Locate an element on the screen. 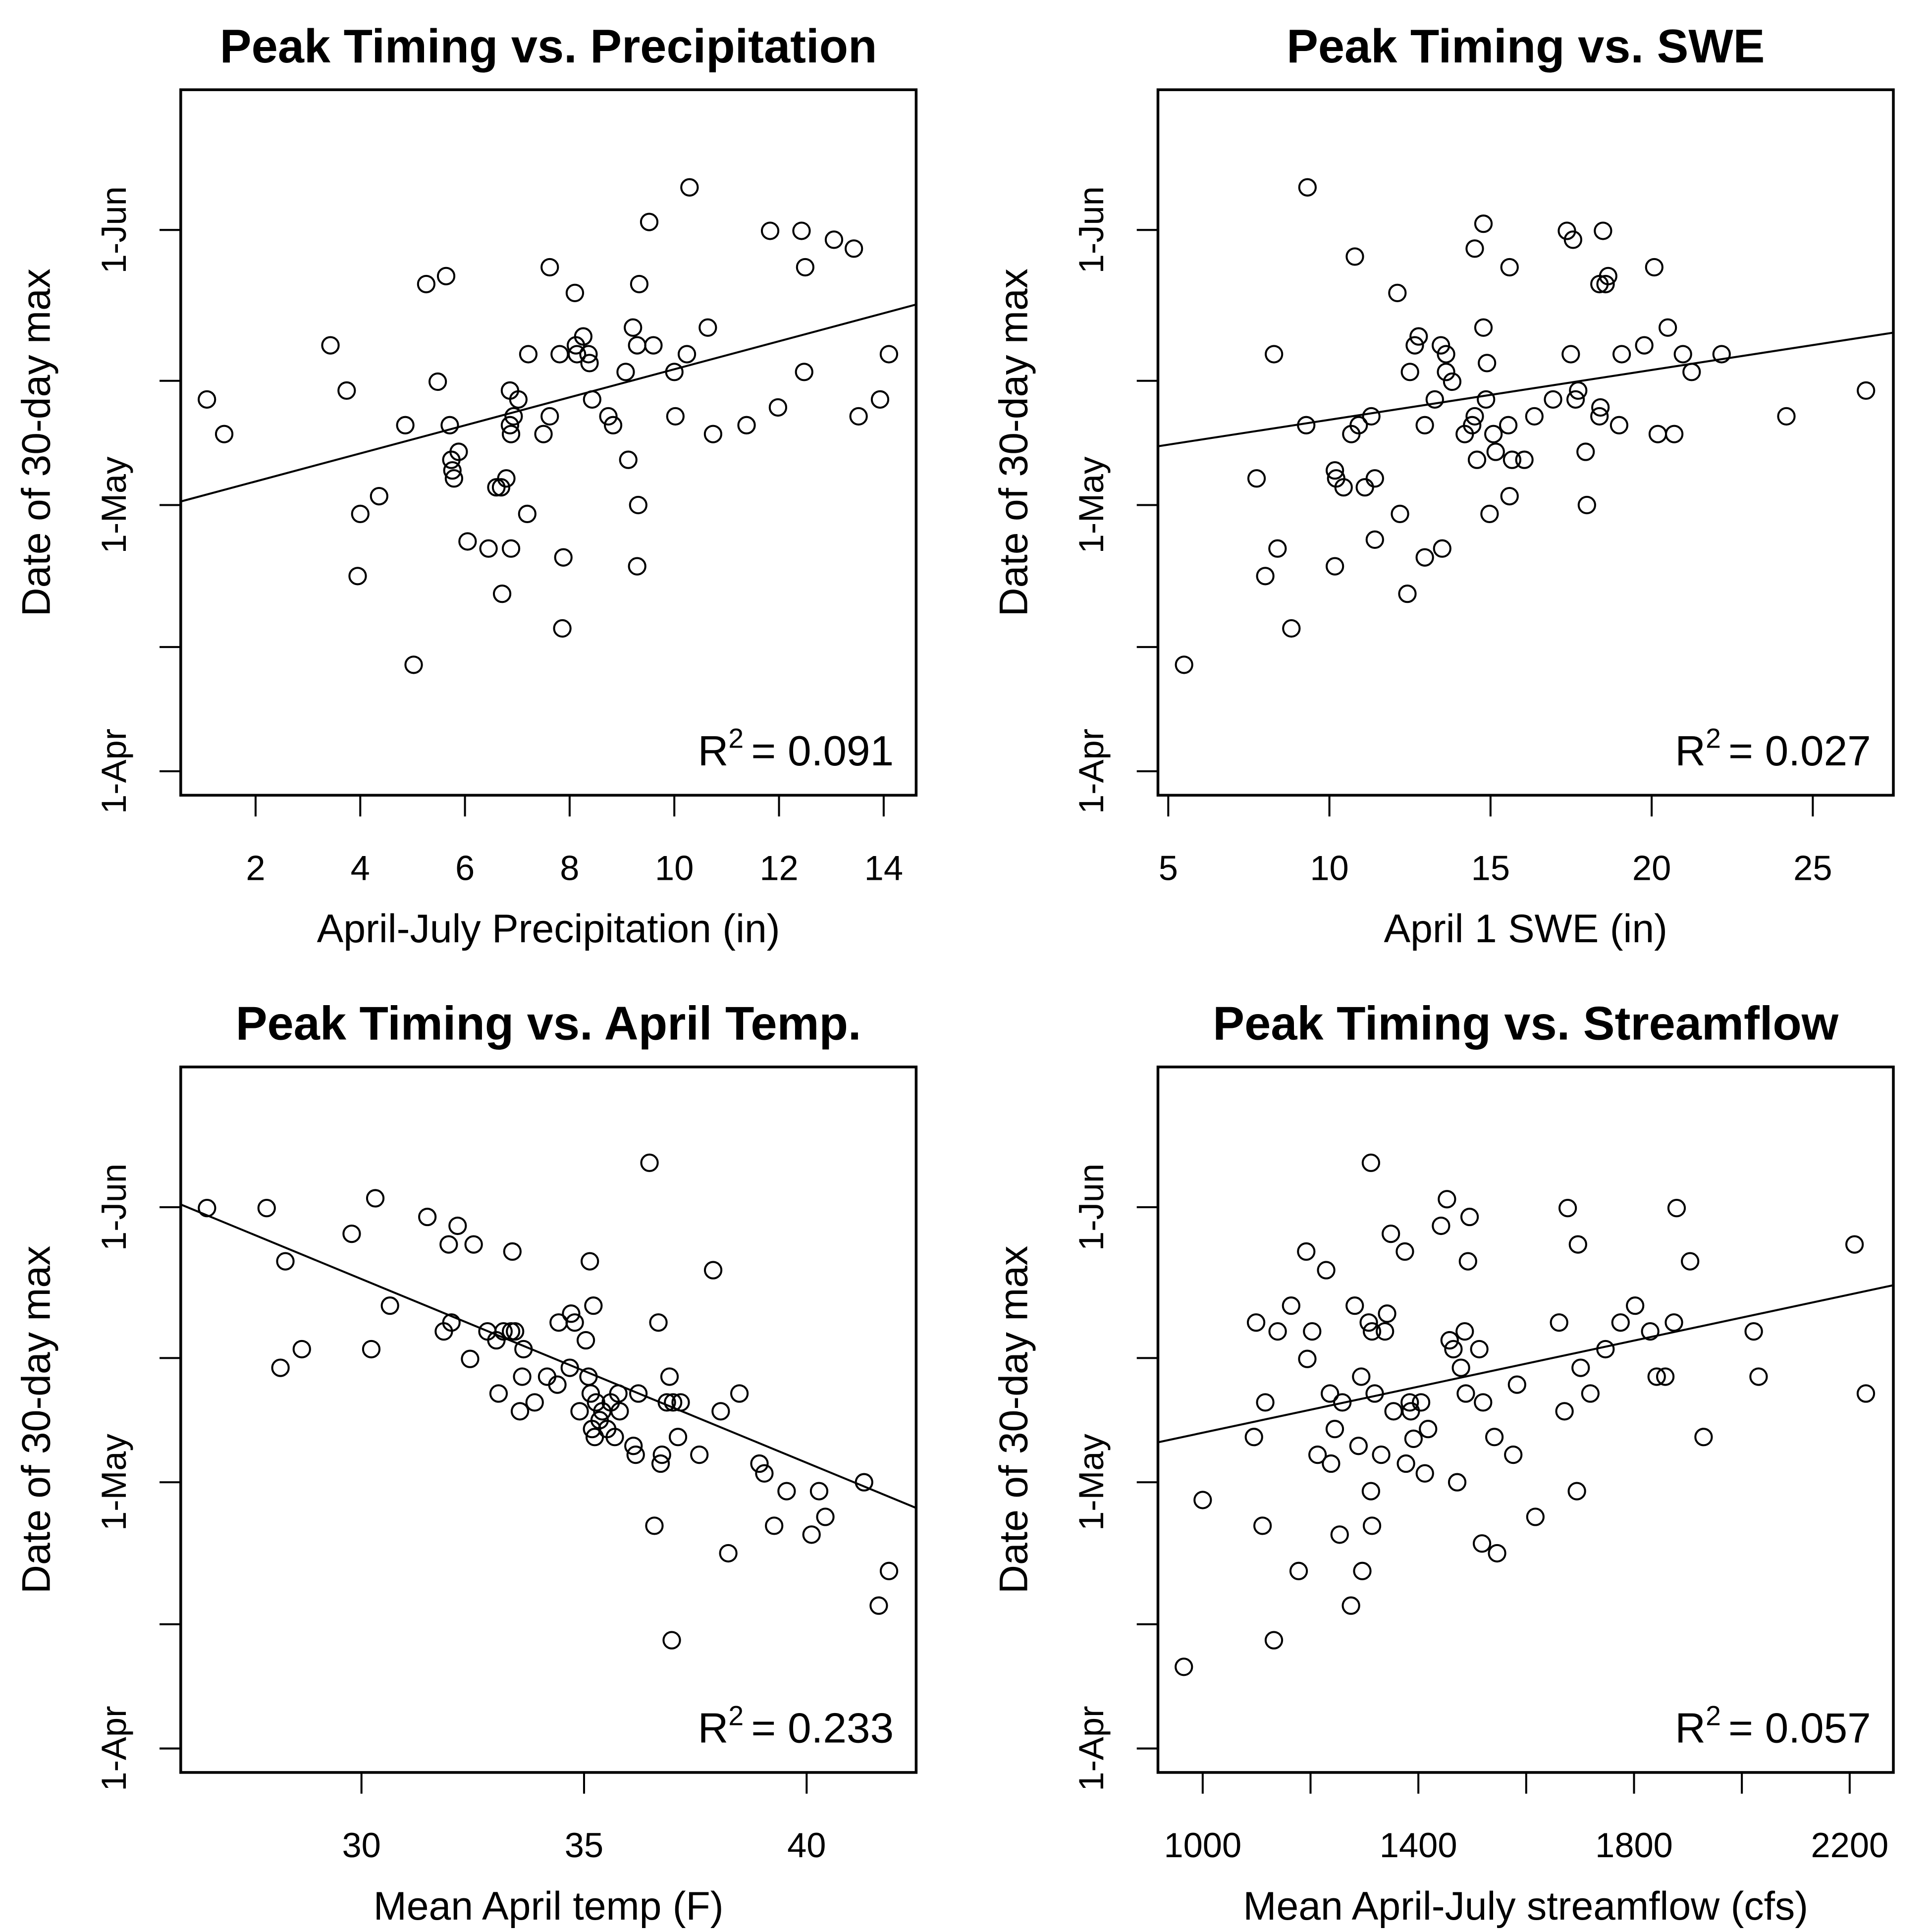 This screenshot has width=1932, height=1932. x-tick-label: 4 is located at coordinates (360, 867).